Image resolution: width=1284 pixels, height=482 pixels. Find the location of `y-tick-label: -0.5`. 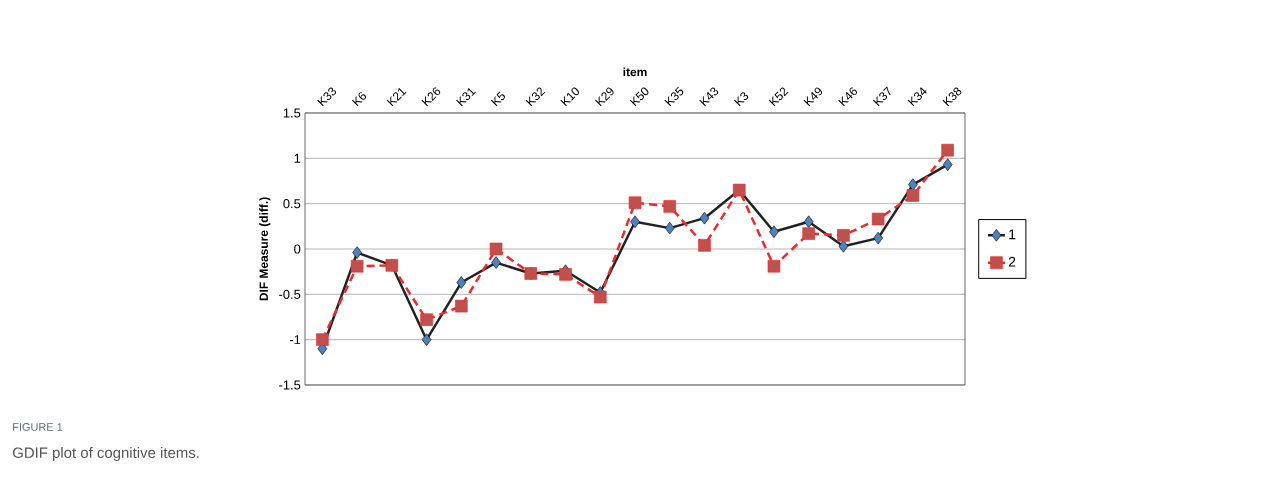

y-tick-label: -0.5 is located at coordinates (290, 294).